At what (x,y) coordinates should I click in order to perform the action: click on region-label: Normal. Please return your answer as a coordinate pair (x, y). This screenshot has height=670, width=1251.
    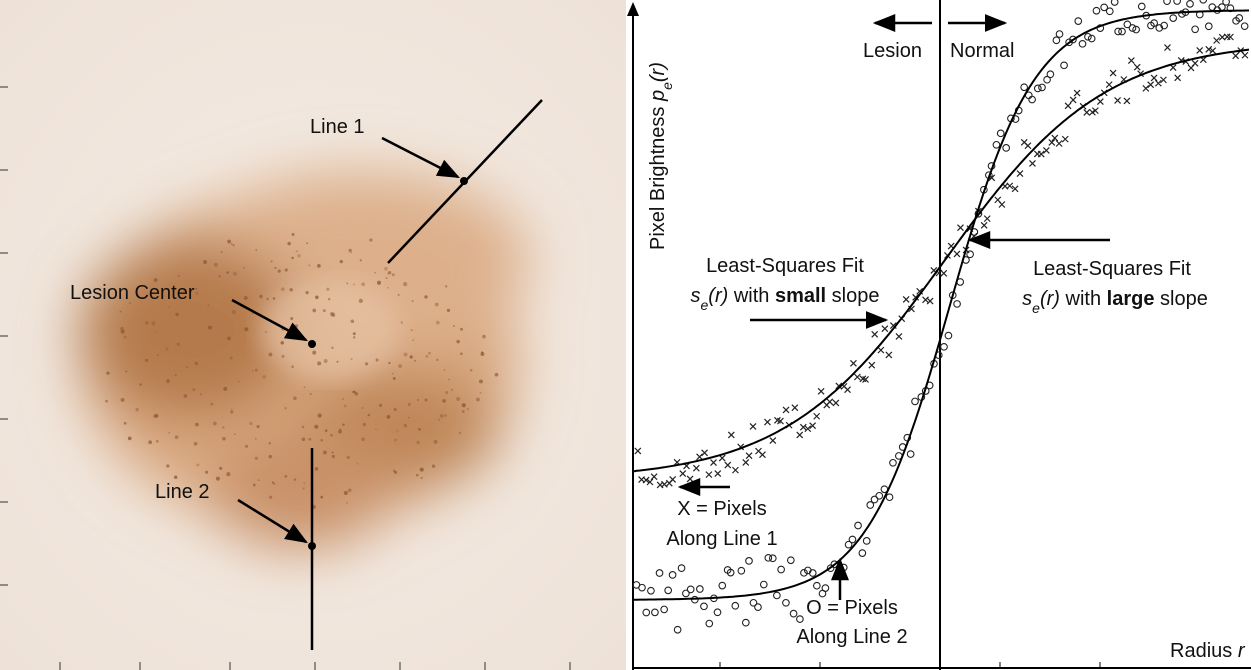
    Looking at the image, I should click on (982, 51).